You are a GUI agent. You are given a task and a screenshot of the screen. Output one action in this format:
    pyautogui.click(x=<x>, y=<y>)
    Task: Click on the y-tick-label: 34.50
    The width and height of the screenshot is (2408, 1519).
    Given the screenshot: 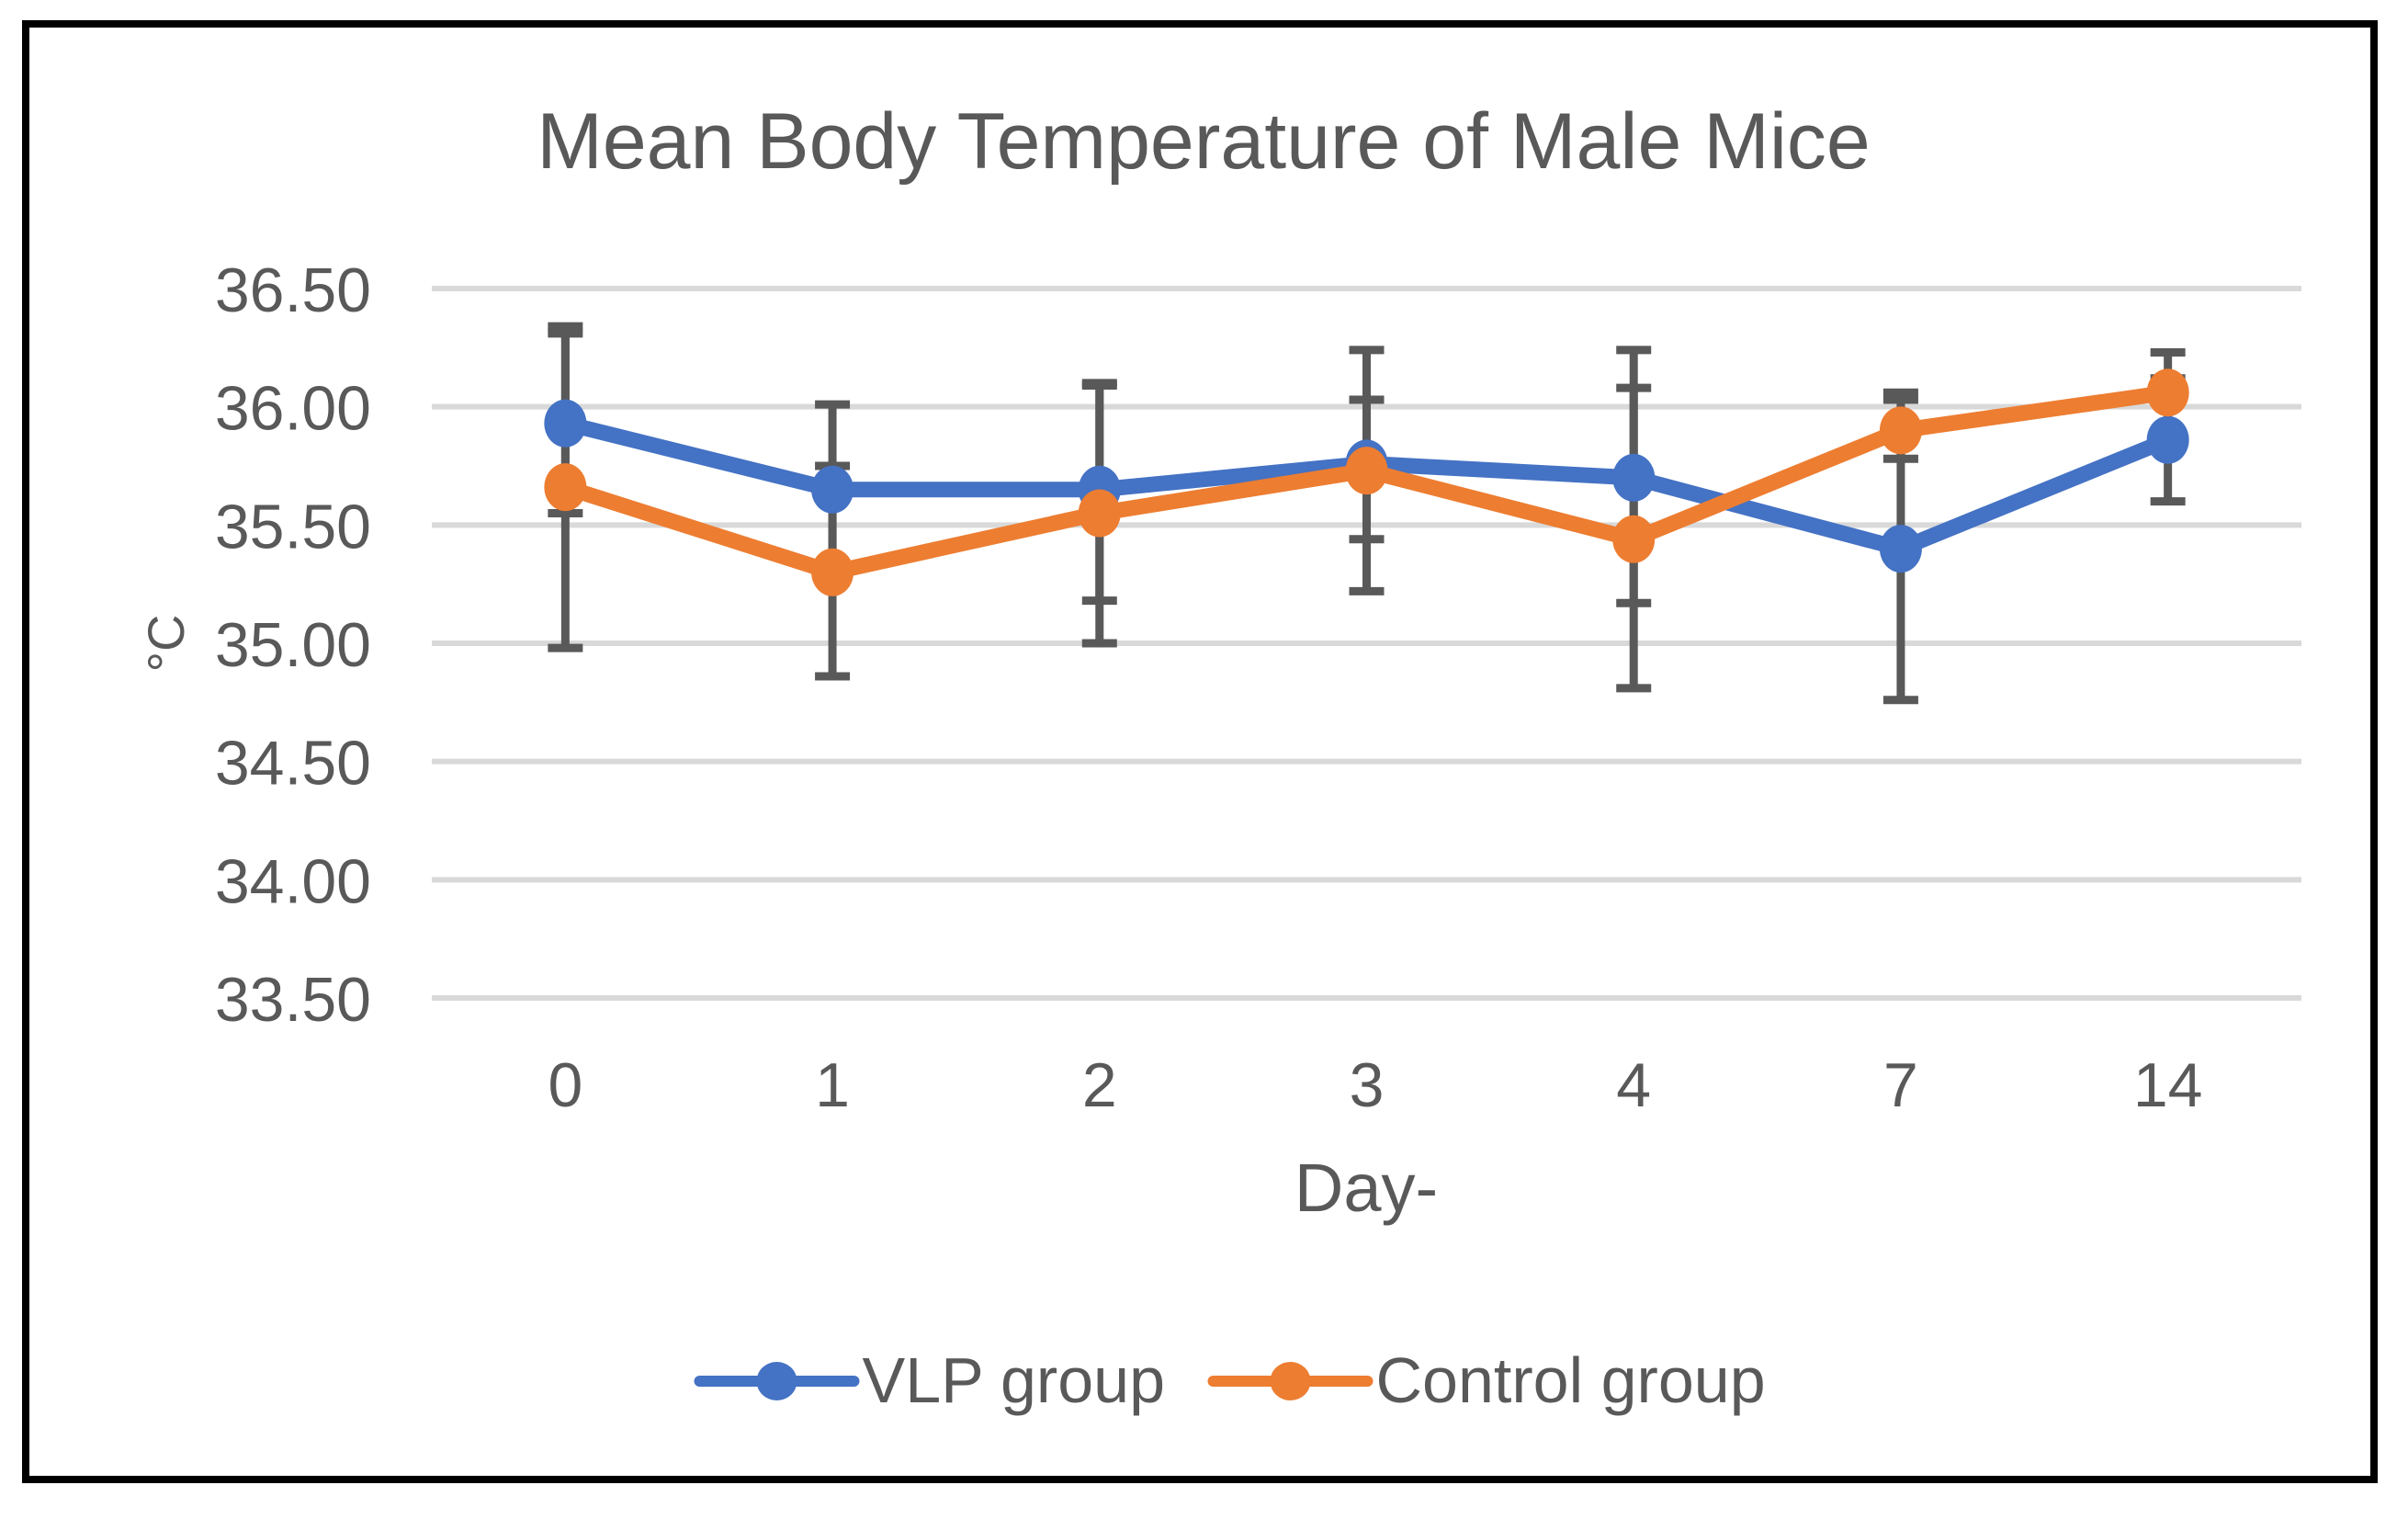 What is the action you would take?
    pyautogui.click(x=293, y=764)
    